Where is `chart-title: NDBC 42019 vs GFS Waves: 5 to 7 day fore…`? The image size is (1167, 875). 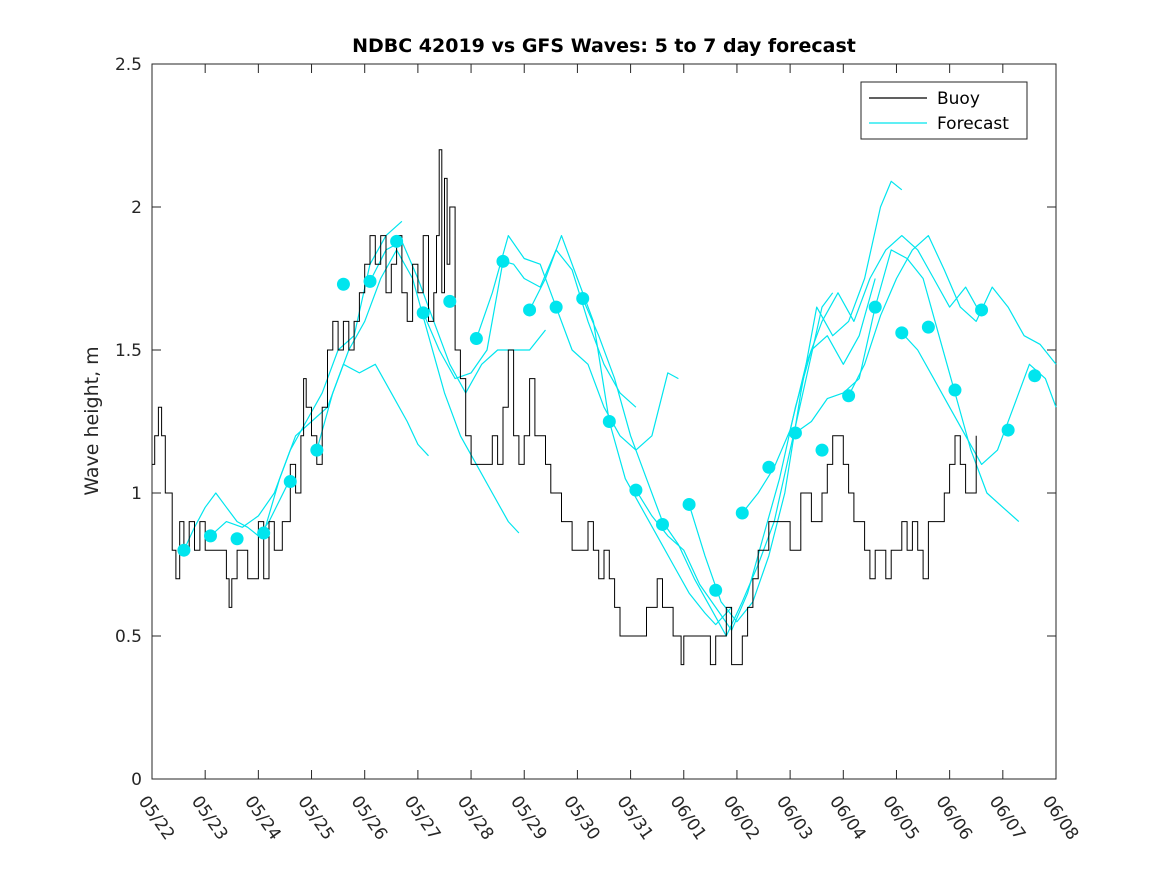
chart-title: NDBC 42019 vs GFS Waves: 5 to 7 day fore… is located at coordinates (604, 46).